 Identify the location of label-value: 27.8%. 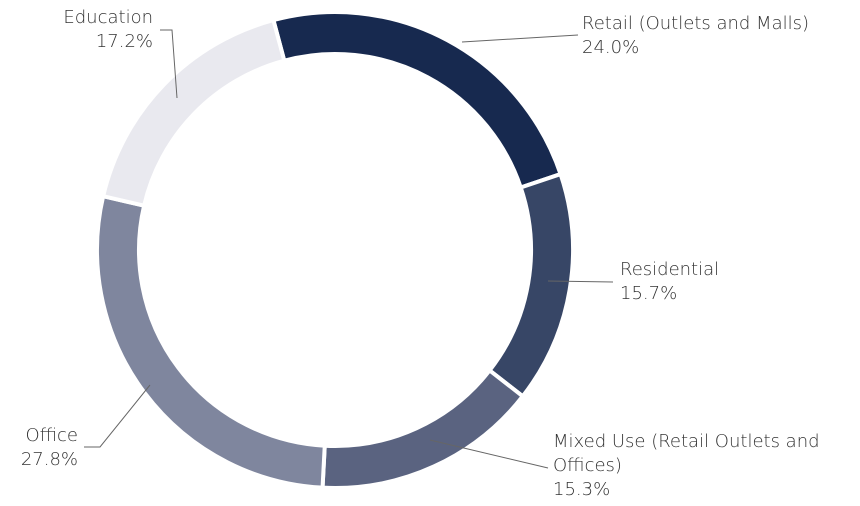
(49, 459).